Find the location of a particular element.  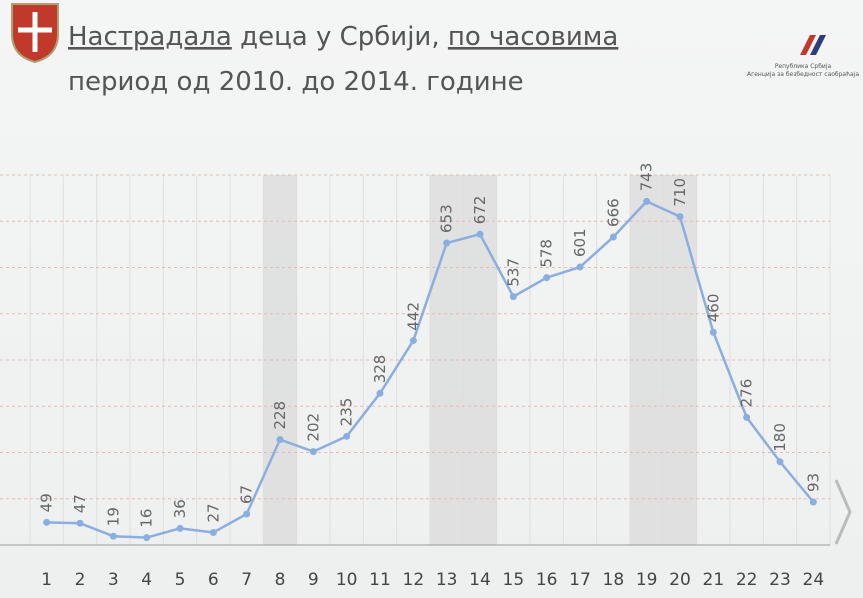

x-tick-label: 16 is located at coordinates (547, 580).